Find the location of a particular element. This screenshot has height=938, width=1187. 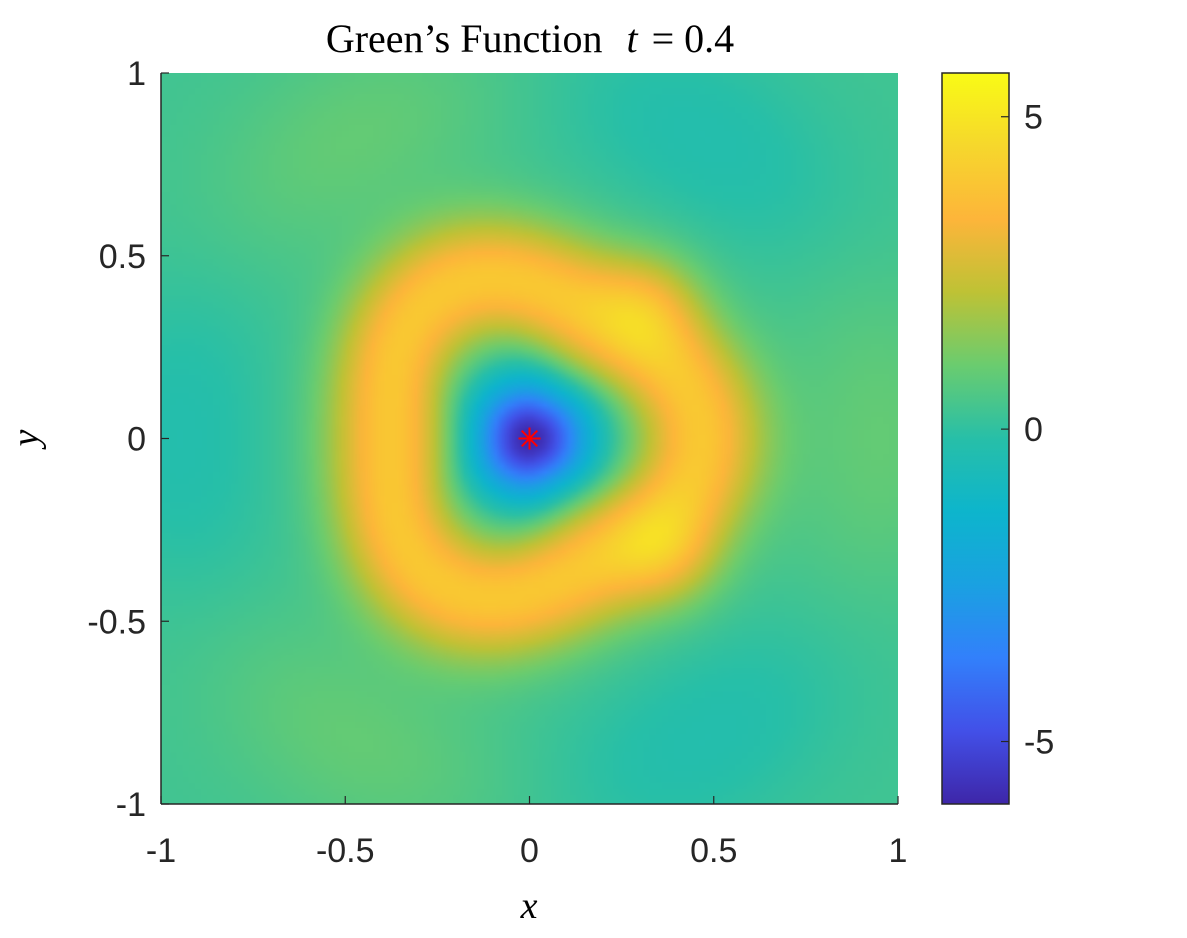

colorbar-bar is located at coordinates (975, 438).